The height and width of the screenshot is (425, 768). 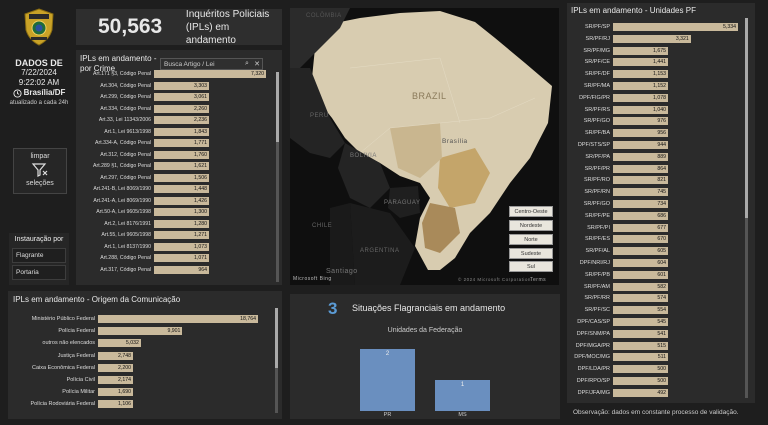 What do you see at coordinates (211, 64) in the screenshot?
I see `search-input: Busca Artigo / Lei ⌕ ✕` at bounding box center [211, 64].